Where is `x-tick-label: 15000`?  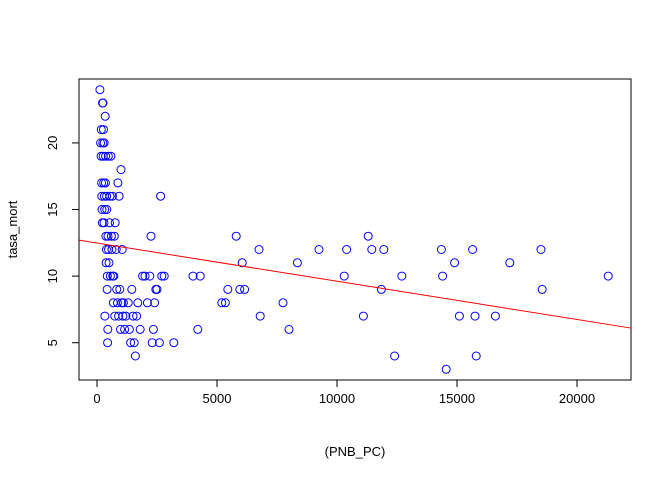
x-tick-label: 15000 is located at coordinates (457, 398).